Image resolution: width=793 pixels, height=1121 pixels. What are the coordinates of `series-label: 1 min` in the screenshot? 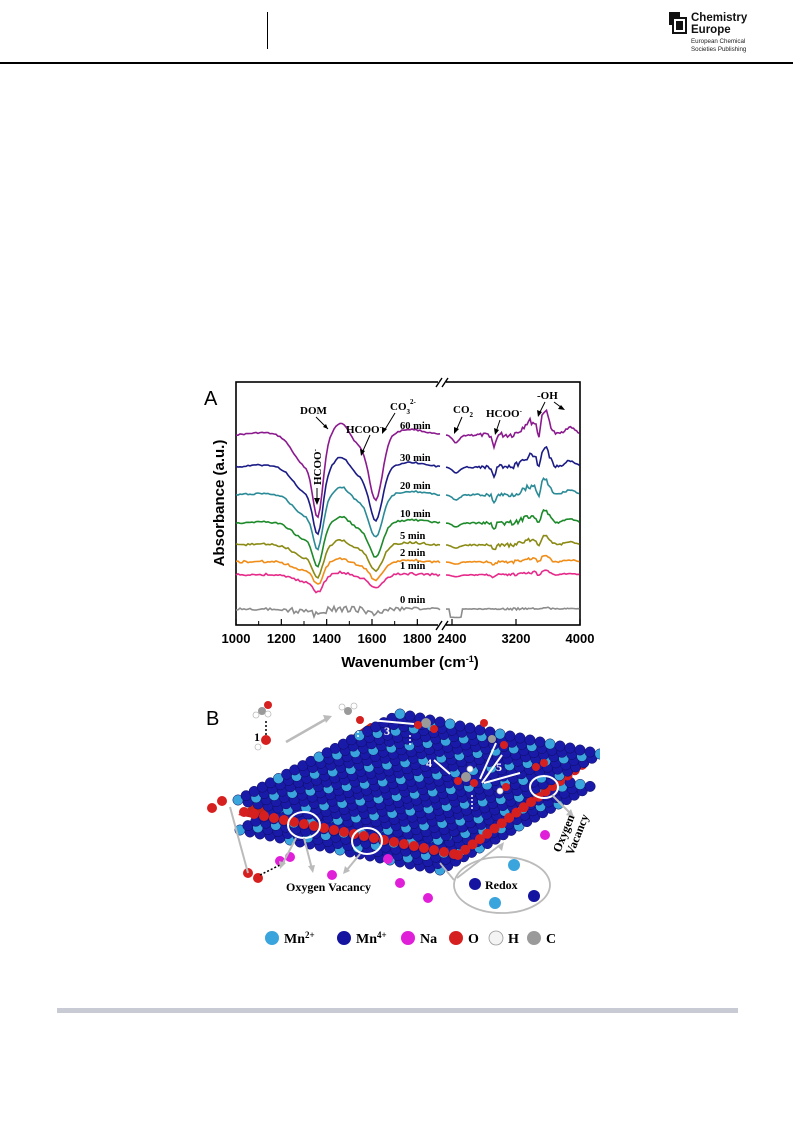 It's located at (413, 566).